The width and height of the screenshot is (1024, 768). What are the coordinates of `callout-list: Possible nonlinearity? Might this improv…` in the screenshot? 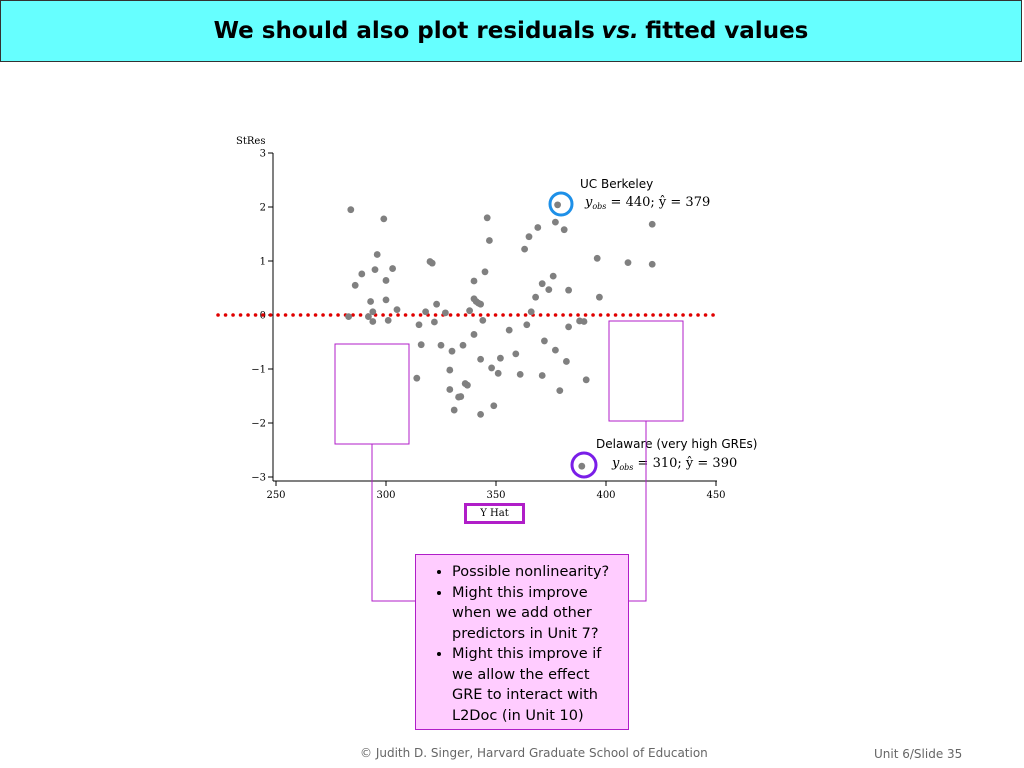 It's located at (522, 644).